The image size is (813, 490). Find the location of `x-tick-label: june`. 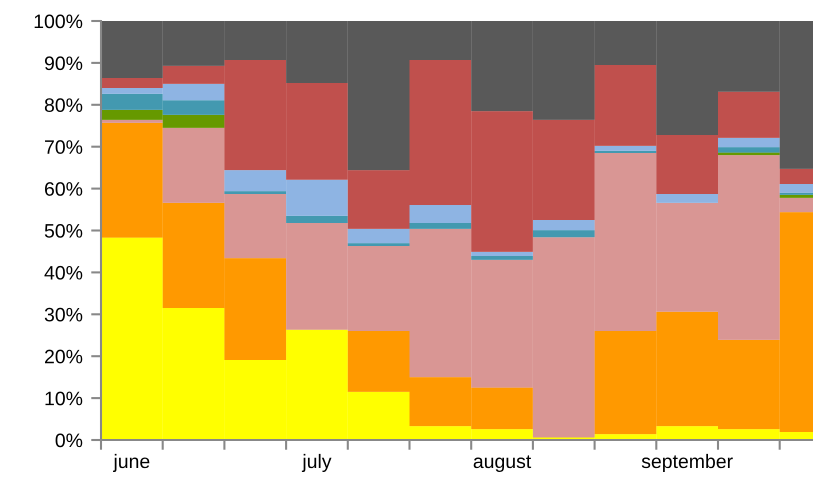

x-tick-label: june is located at coordinates (131, 463).